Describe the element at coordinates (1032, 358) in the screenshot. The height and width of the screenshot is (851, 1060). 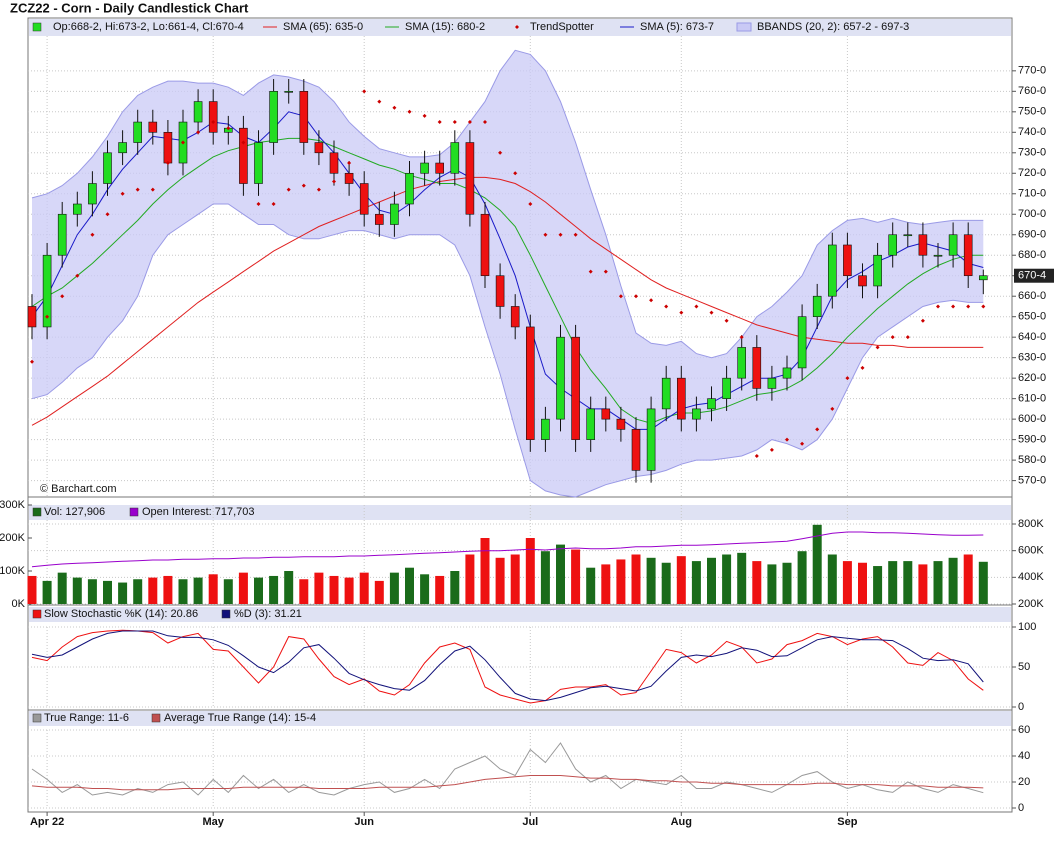
I see `y-tick-label: 630-0` at that location.